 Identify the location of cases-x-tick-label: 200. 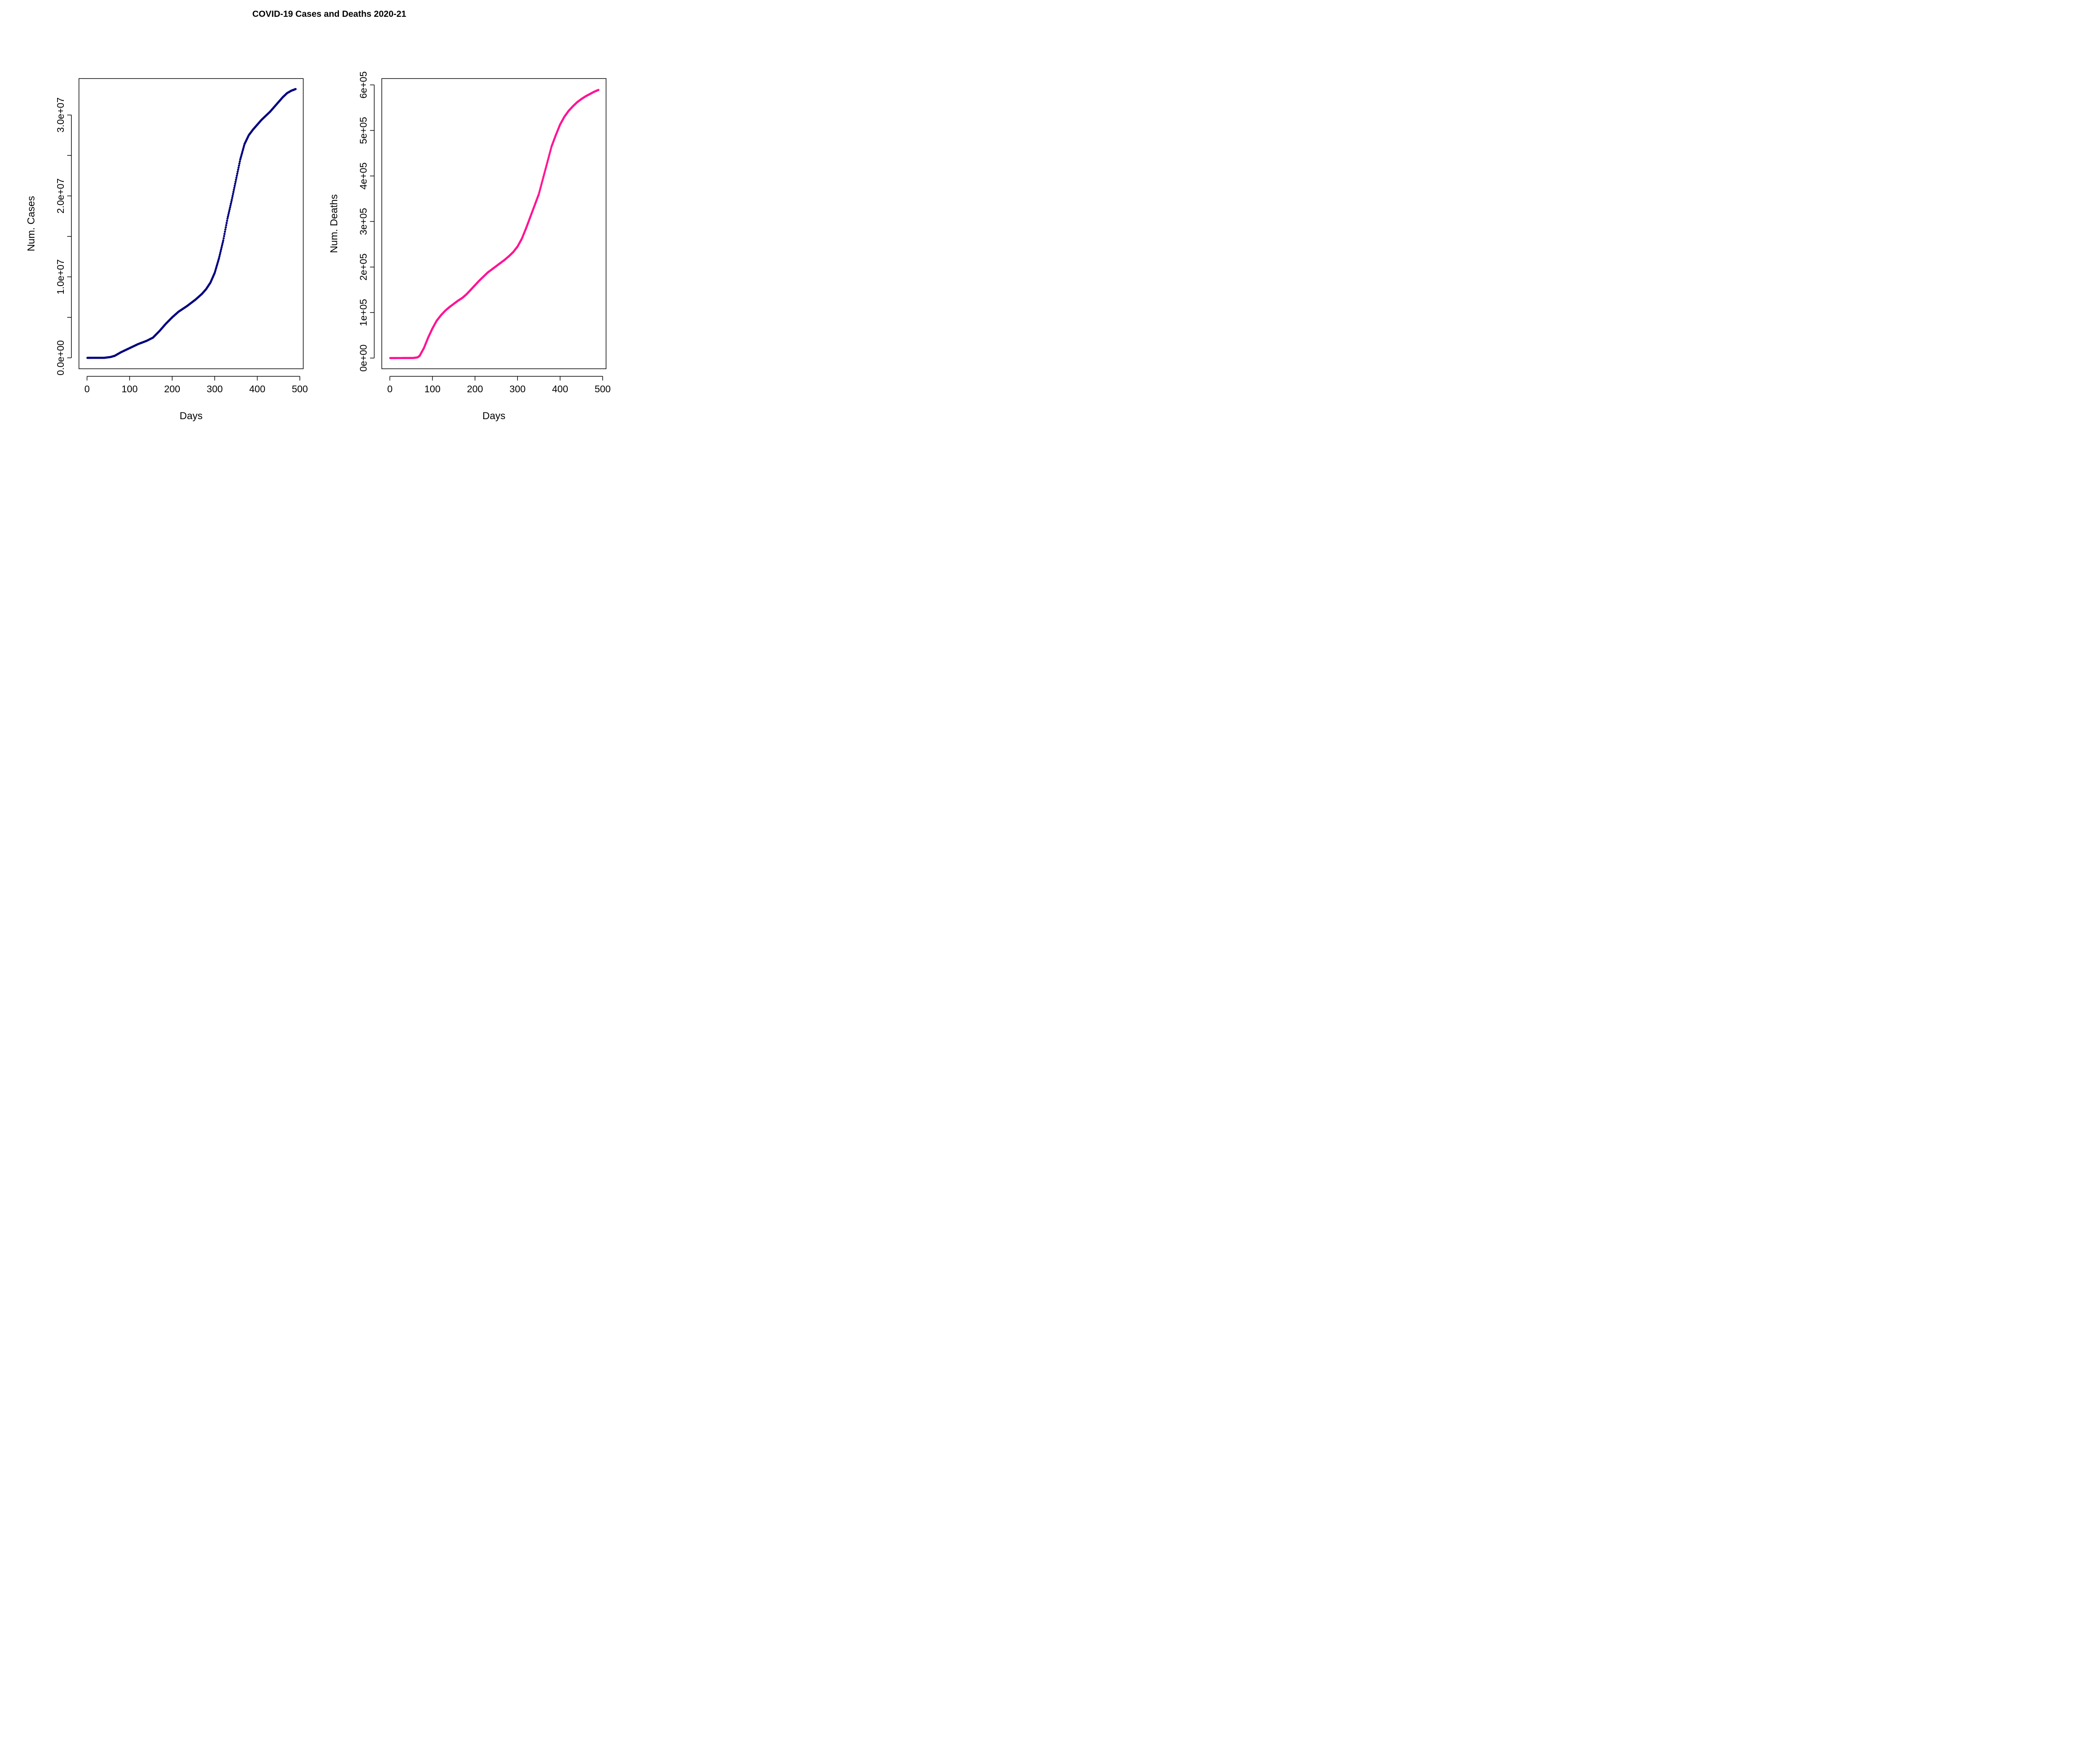
(172, 388).